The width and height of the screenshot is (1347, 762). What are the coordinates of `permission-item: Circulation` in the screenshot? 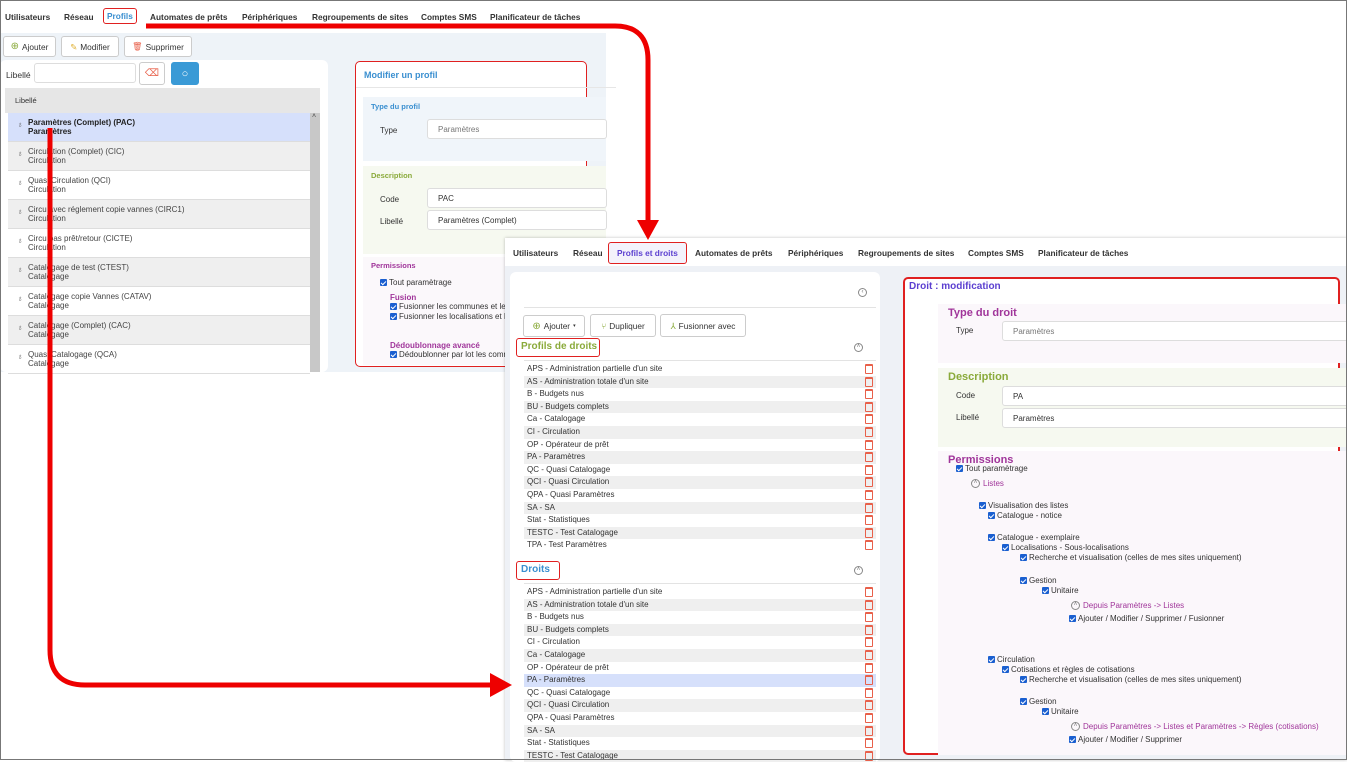 It's located at (1011, 660).